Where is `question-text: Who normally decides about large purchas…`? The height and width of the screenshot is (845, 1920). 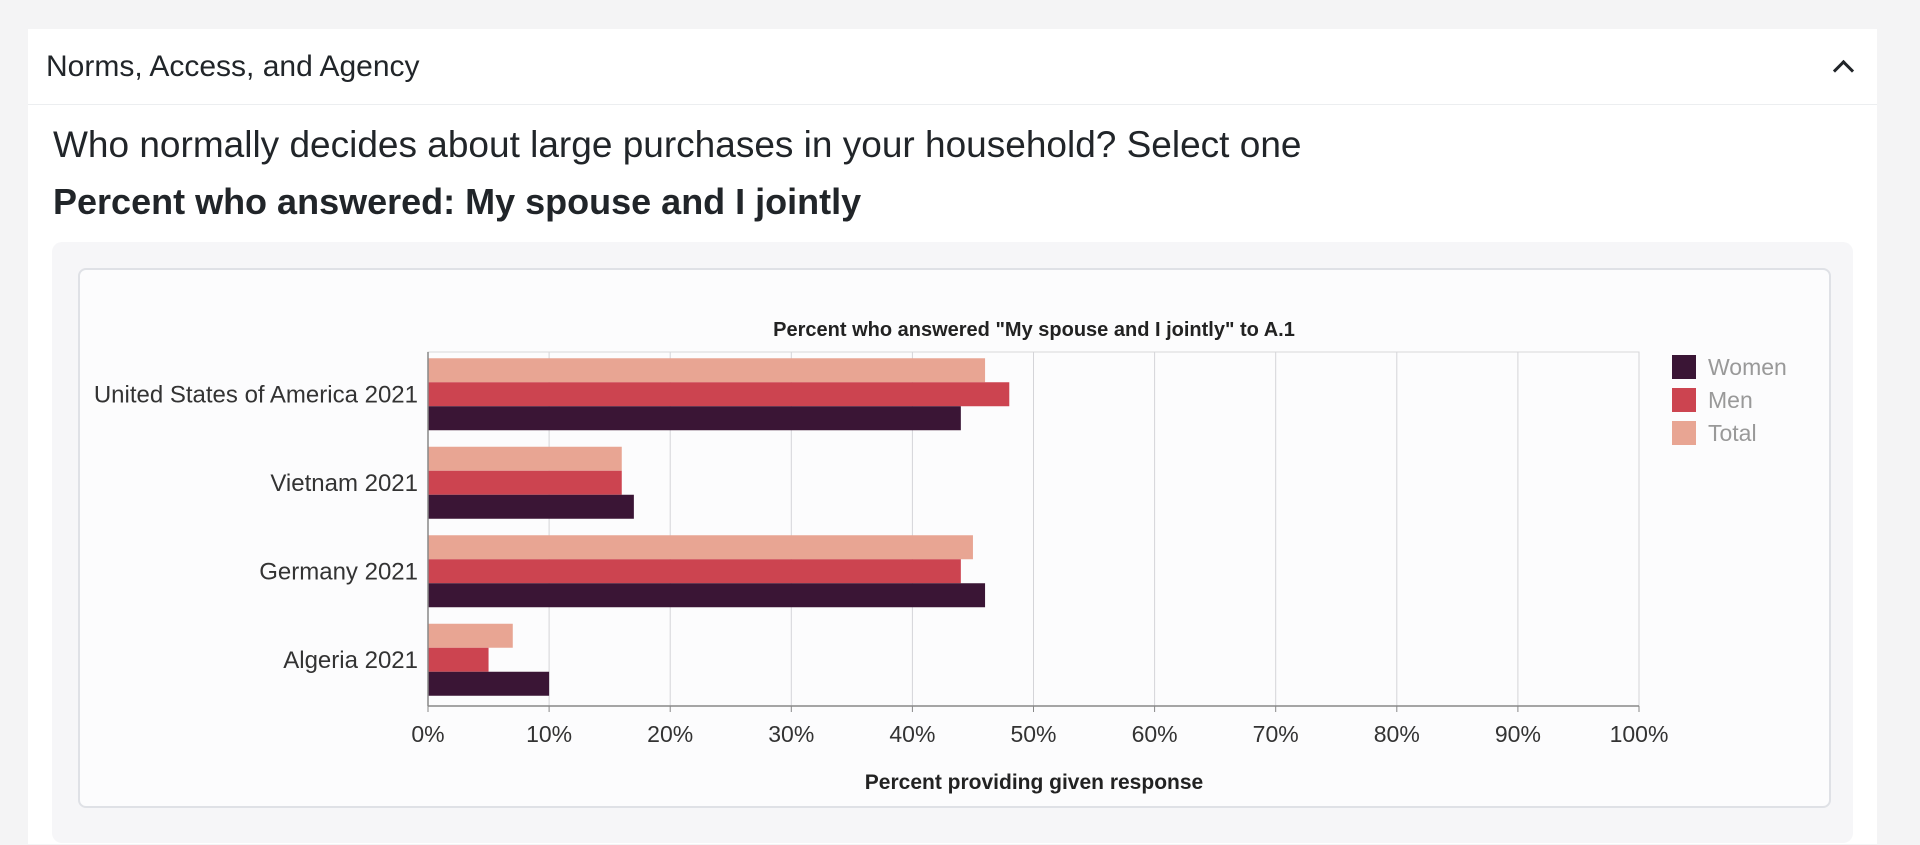
question-text: Who normally decides about large purchas… is located at coordinates (677, 144).